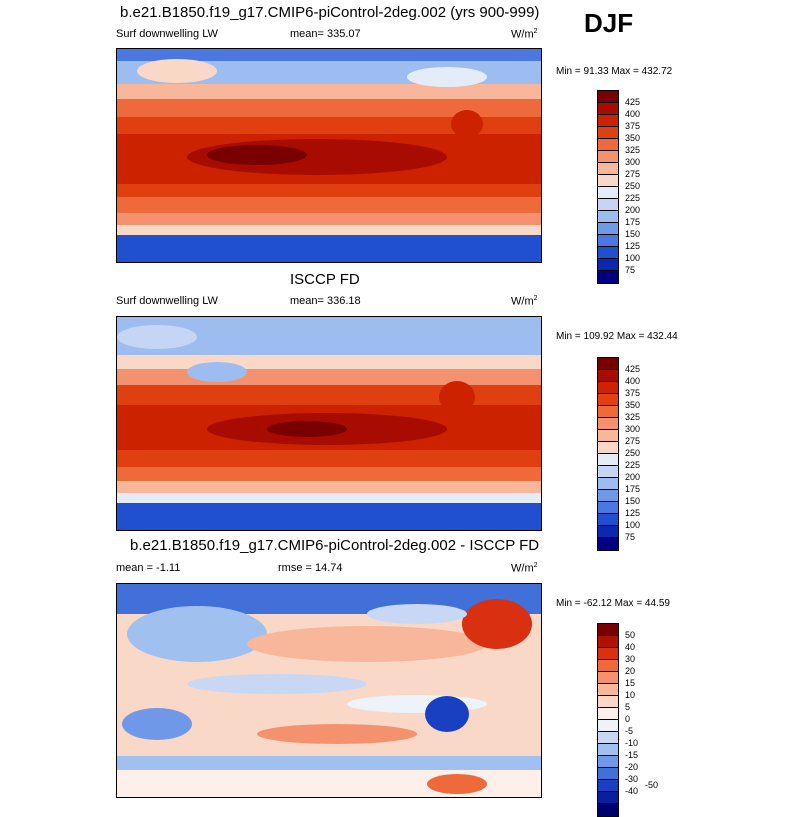  What do you see at coordinates (613, 603) in the screenshot?
I see `panel-3-minmax: Min = -62.12 Max = 44.59` at bounding box center [613, 603].